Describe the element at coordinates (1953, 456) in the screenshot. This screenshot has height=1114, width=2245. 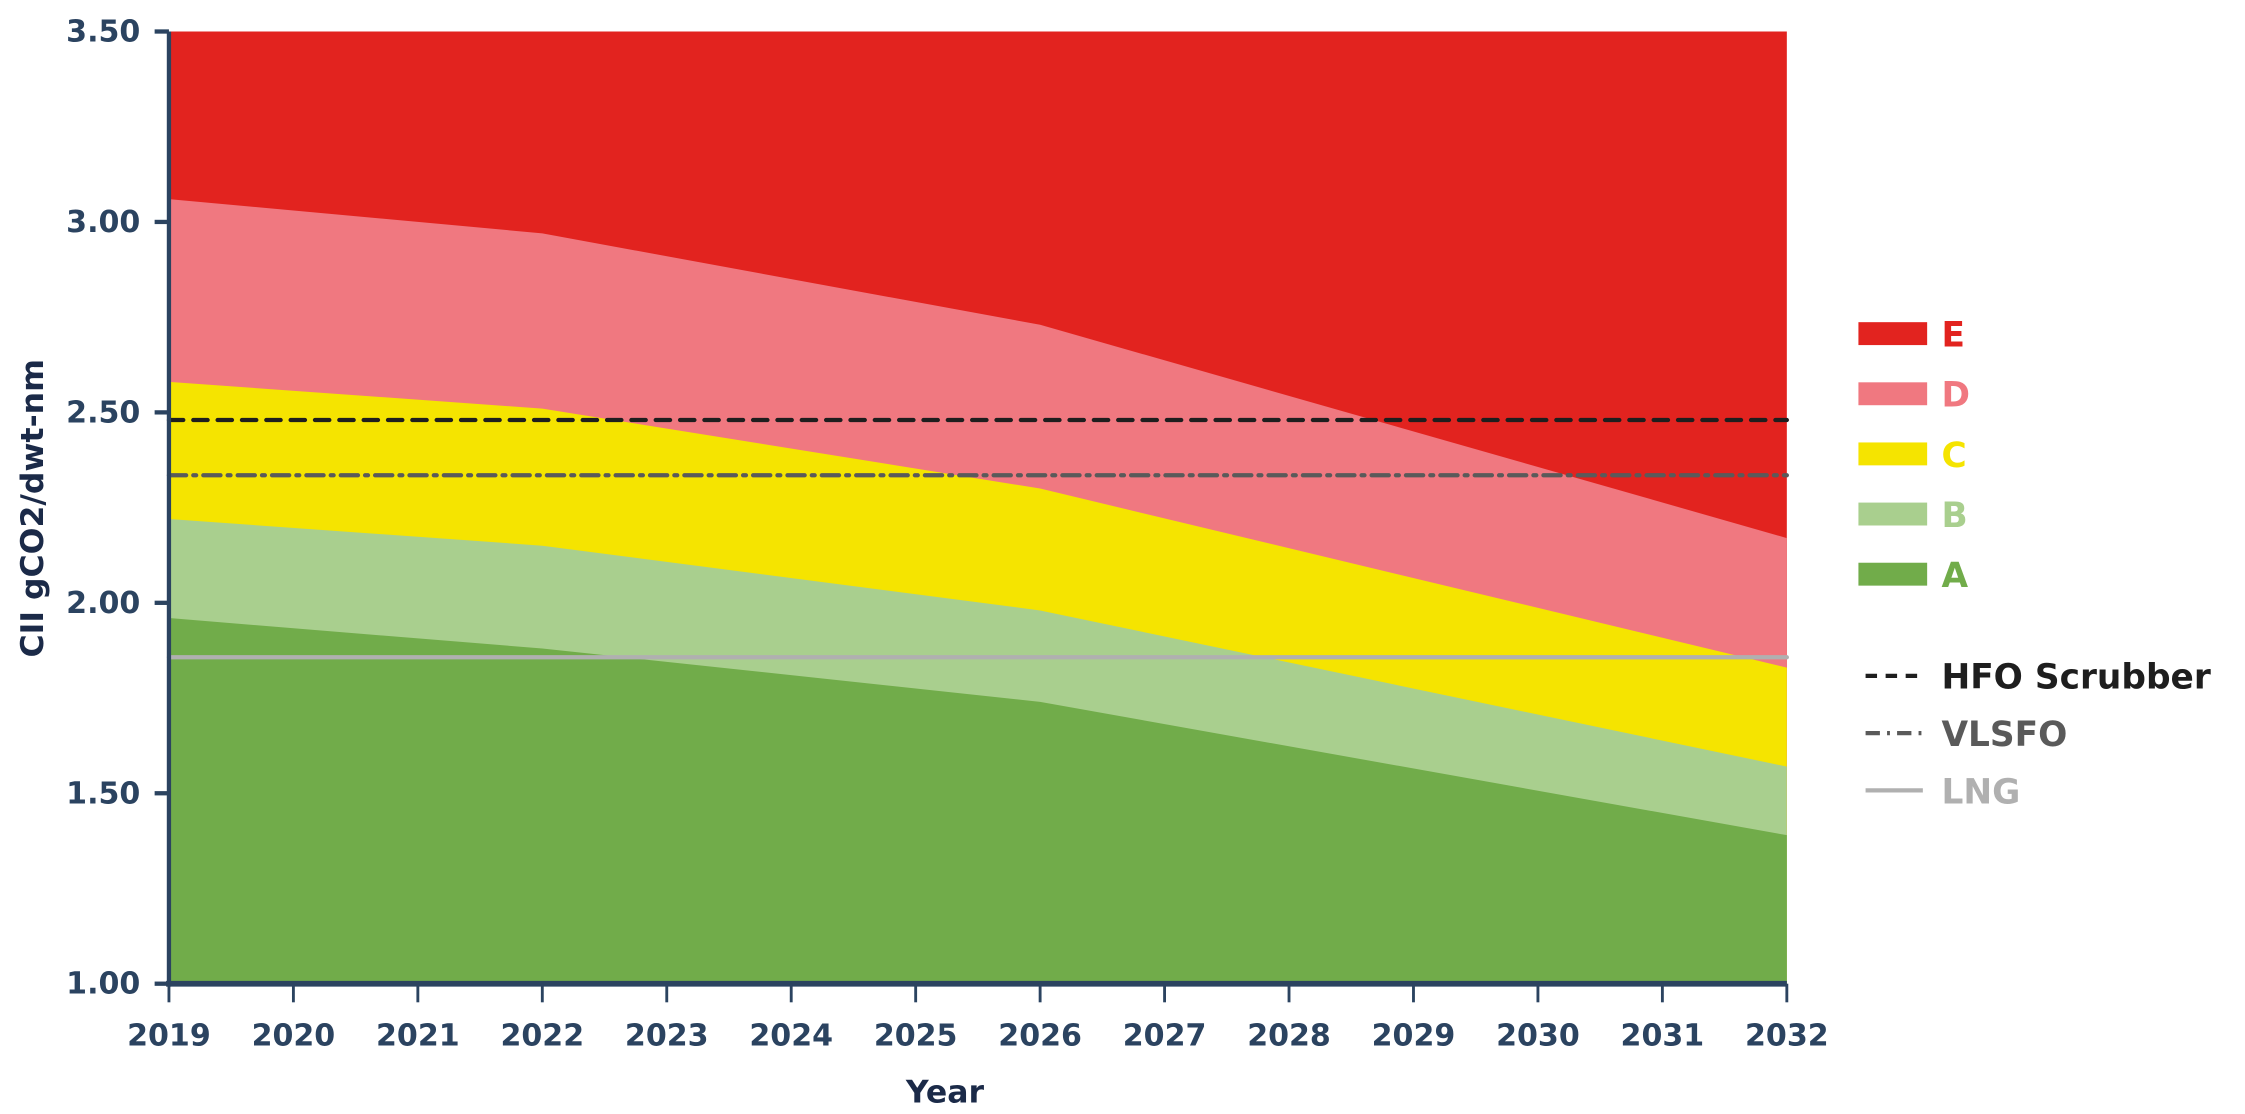
I see `legend-label-c: C` at that location.